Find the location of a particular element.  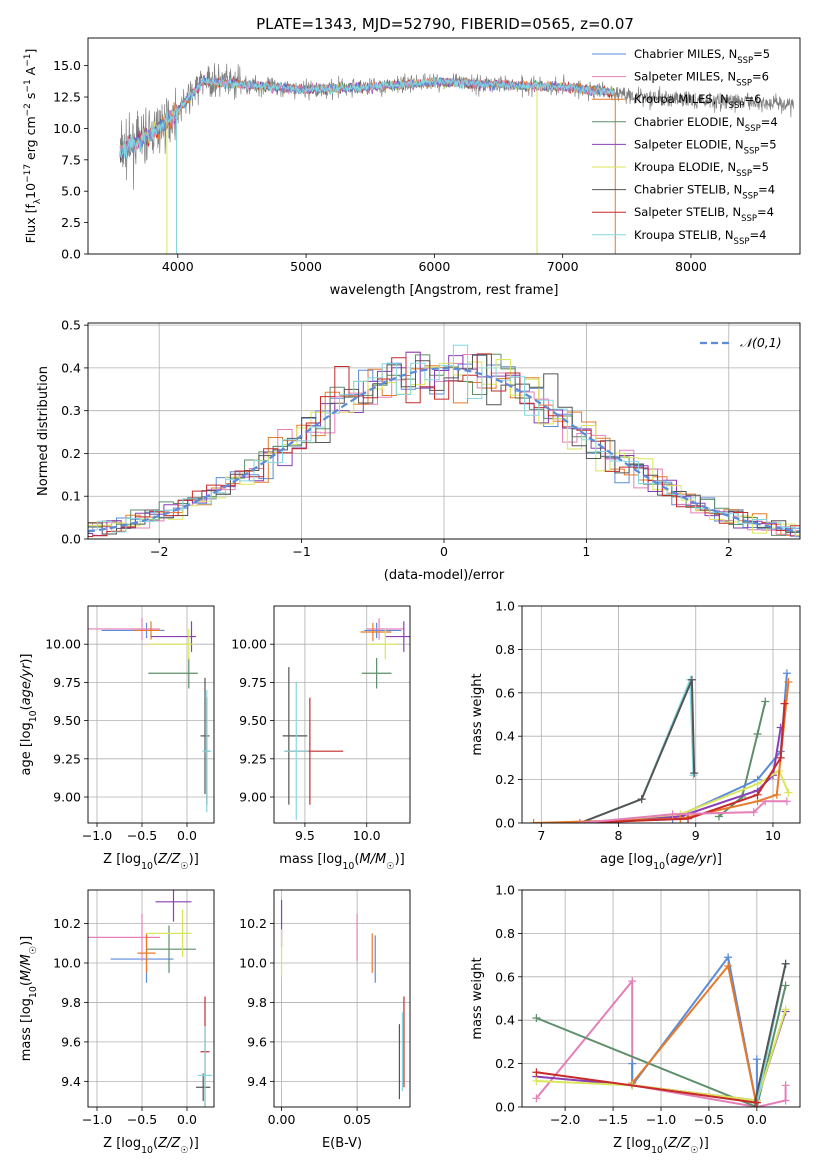

y-tick-label: 12.5 is located at coordinates (67, 97).